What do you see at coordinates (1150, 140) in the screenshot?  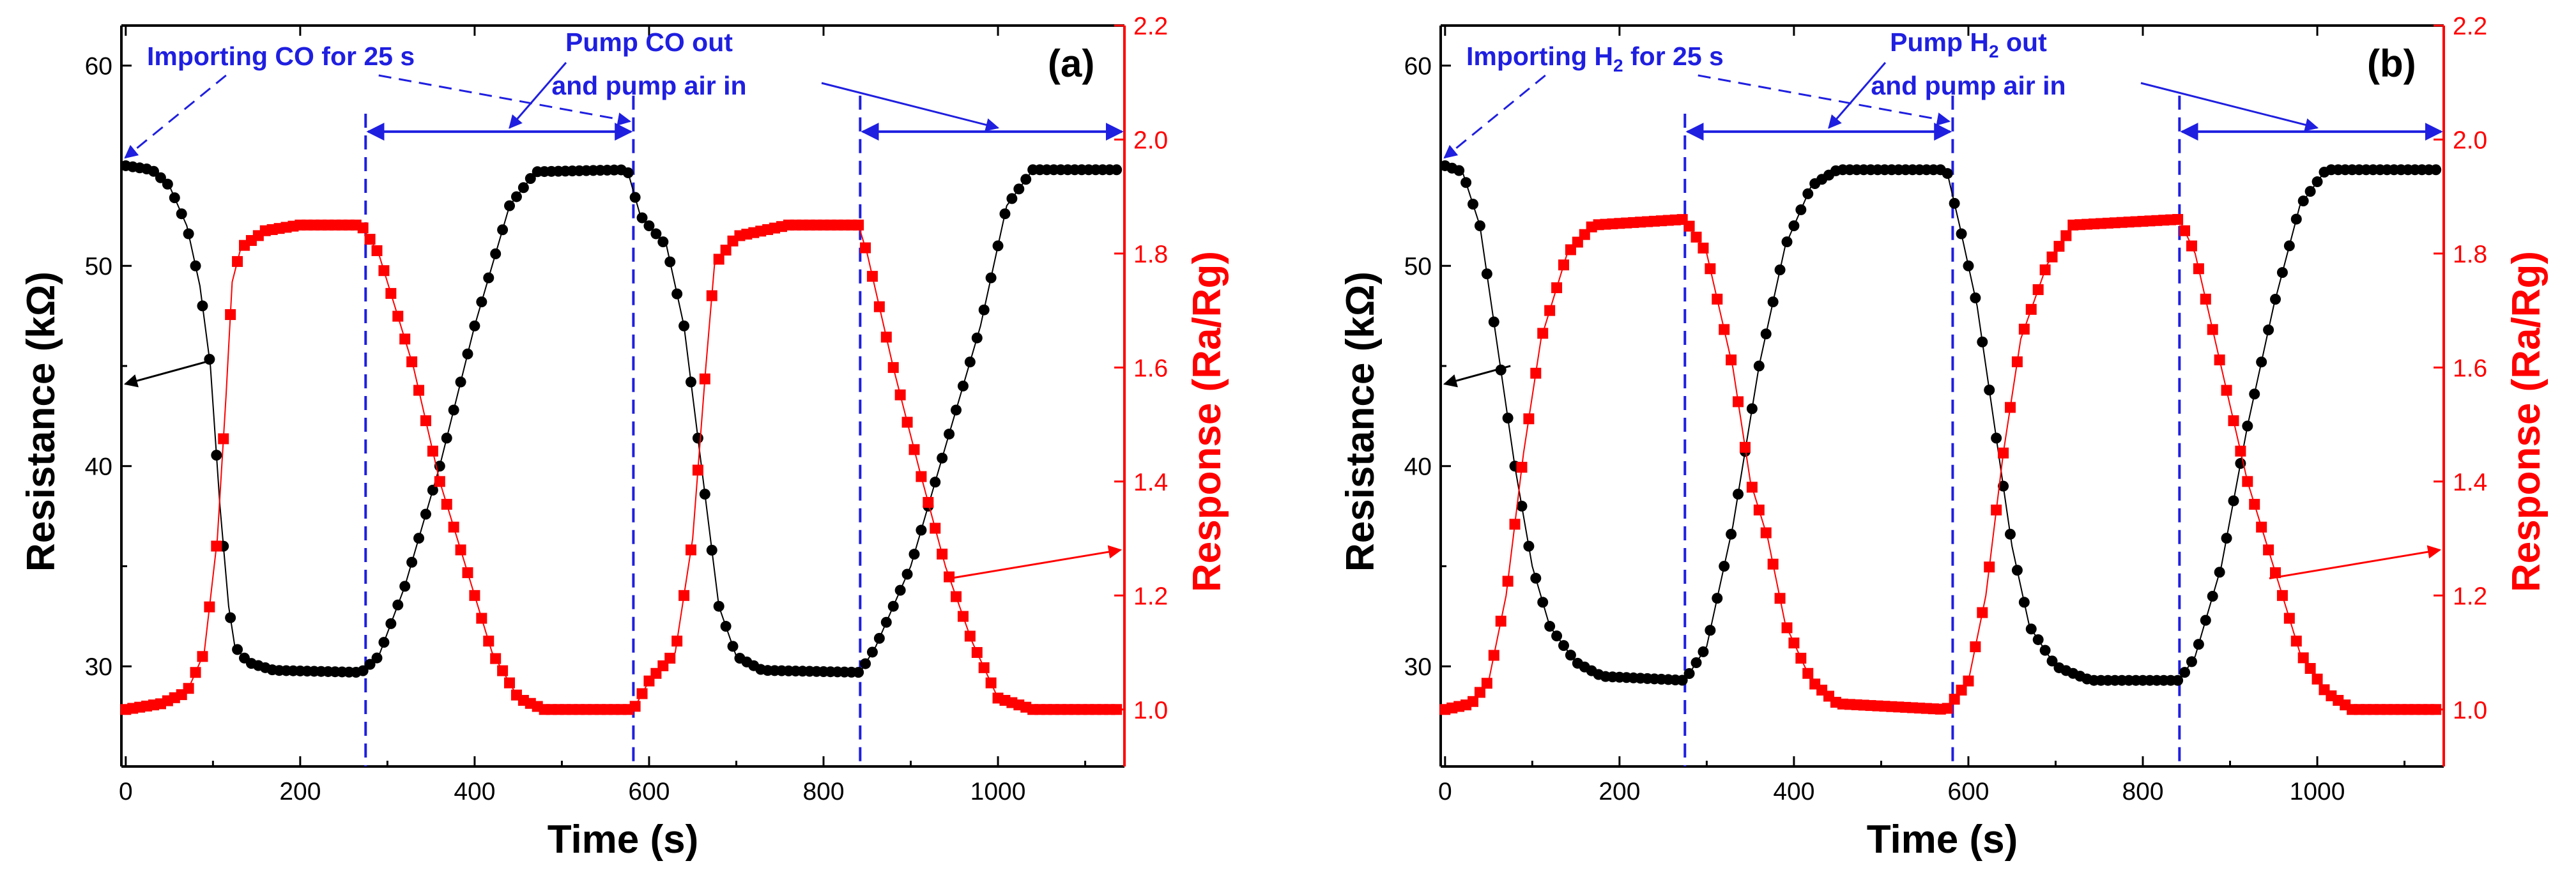 I see `y-right-tick-label: 2.0` at bounding box center [1150, 140].